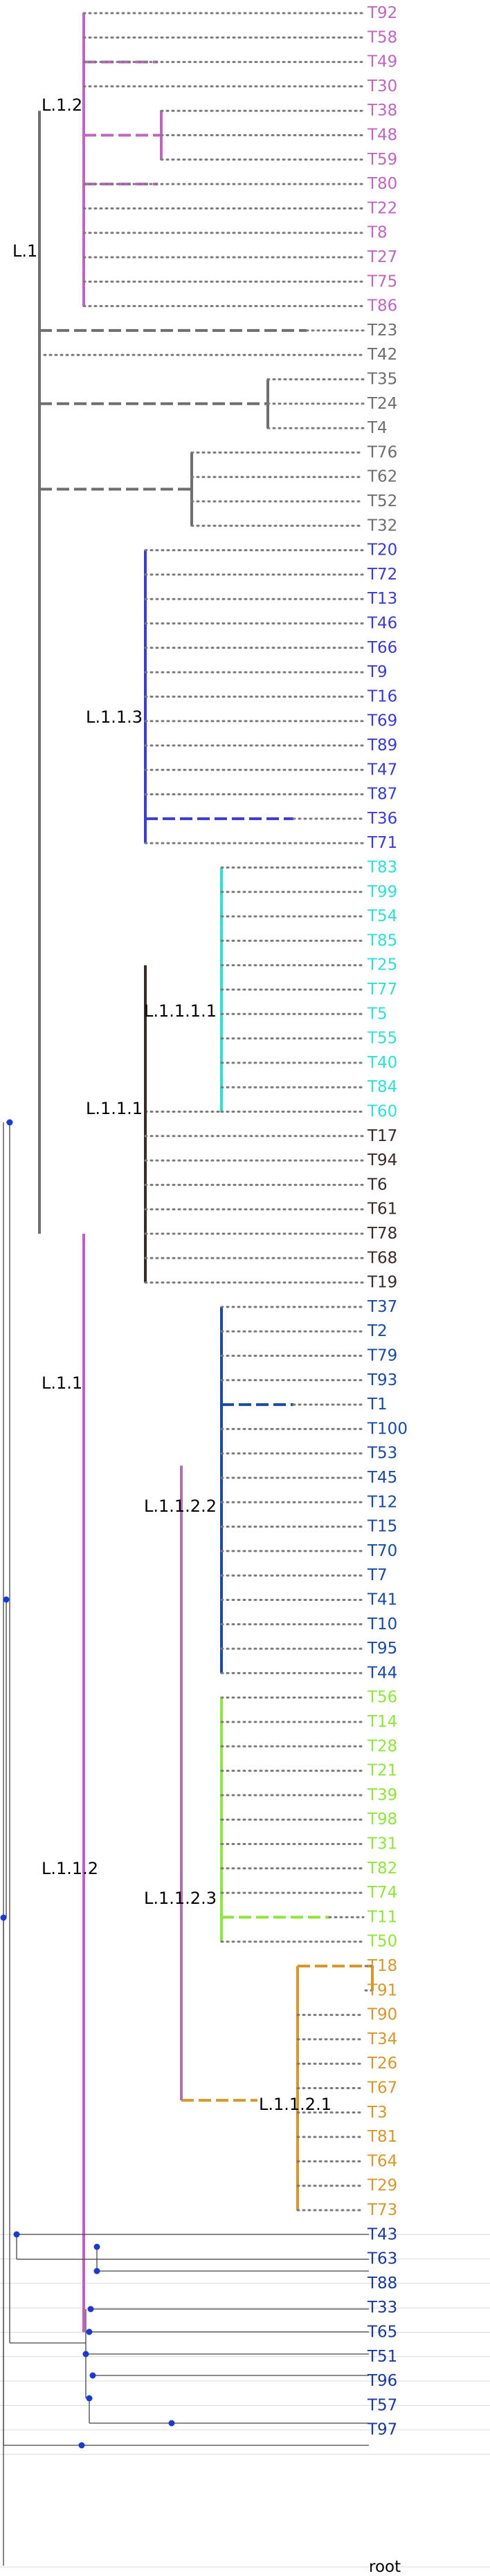  What do you see at coordinates (382, 1209) in the screenshot?
I see `leaf-label: T61` at bounding box center [382, 1209].